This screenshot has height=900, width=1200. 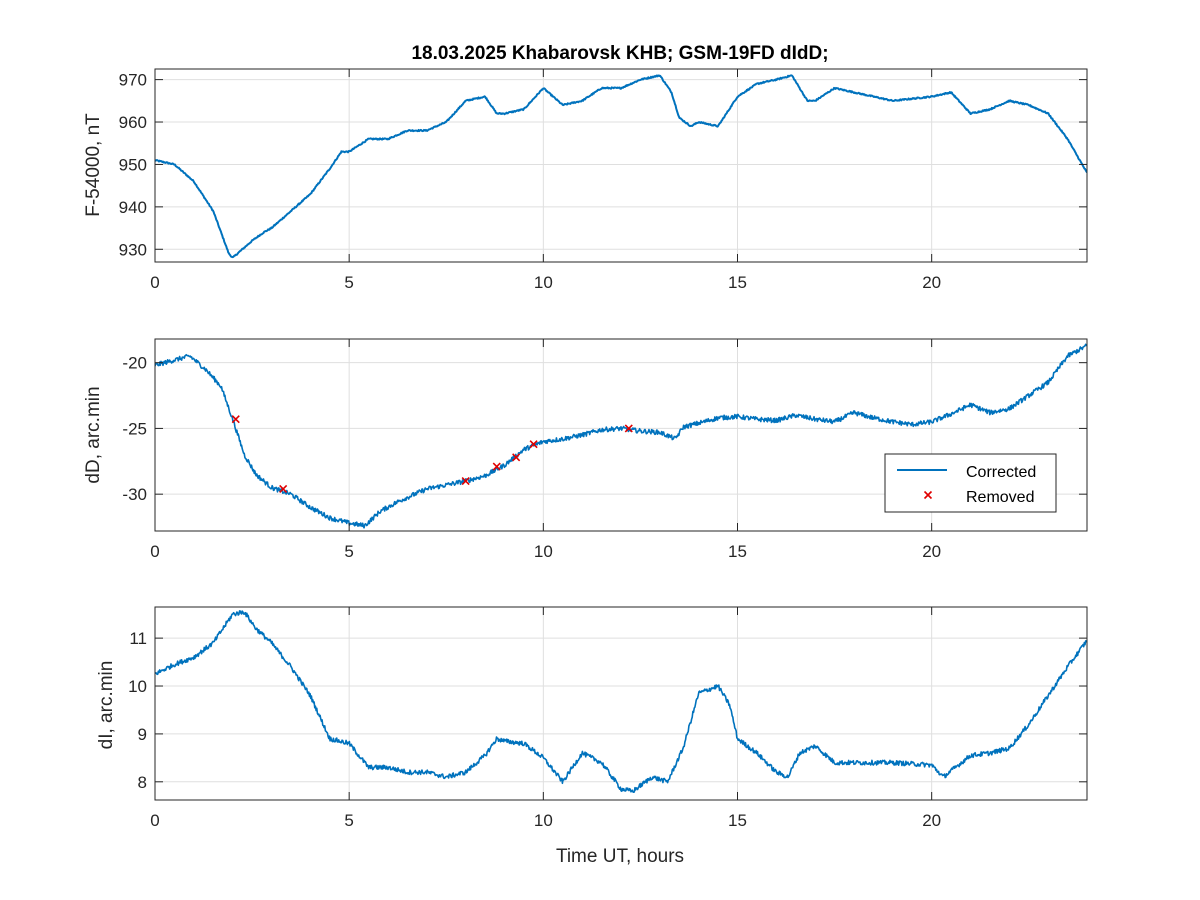 What do you see at coordinates (133, 122) in the screenshot?
I see `y-tick-label-f-3: 960` at bounding box center [133, 122].